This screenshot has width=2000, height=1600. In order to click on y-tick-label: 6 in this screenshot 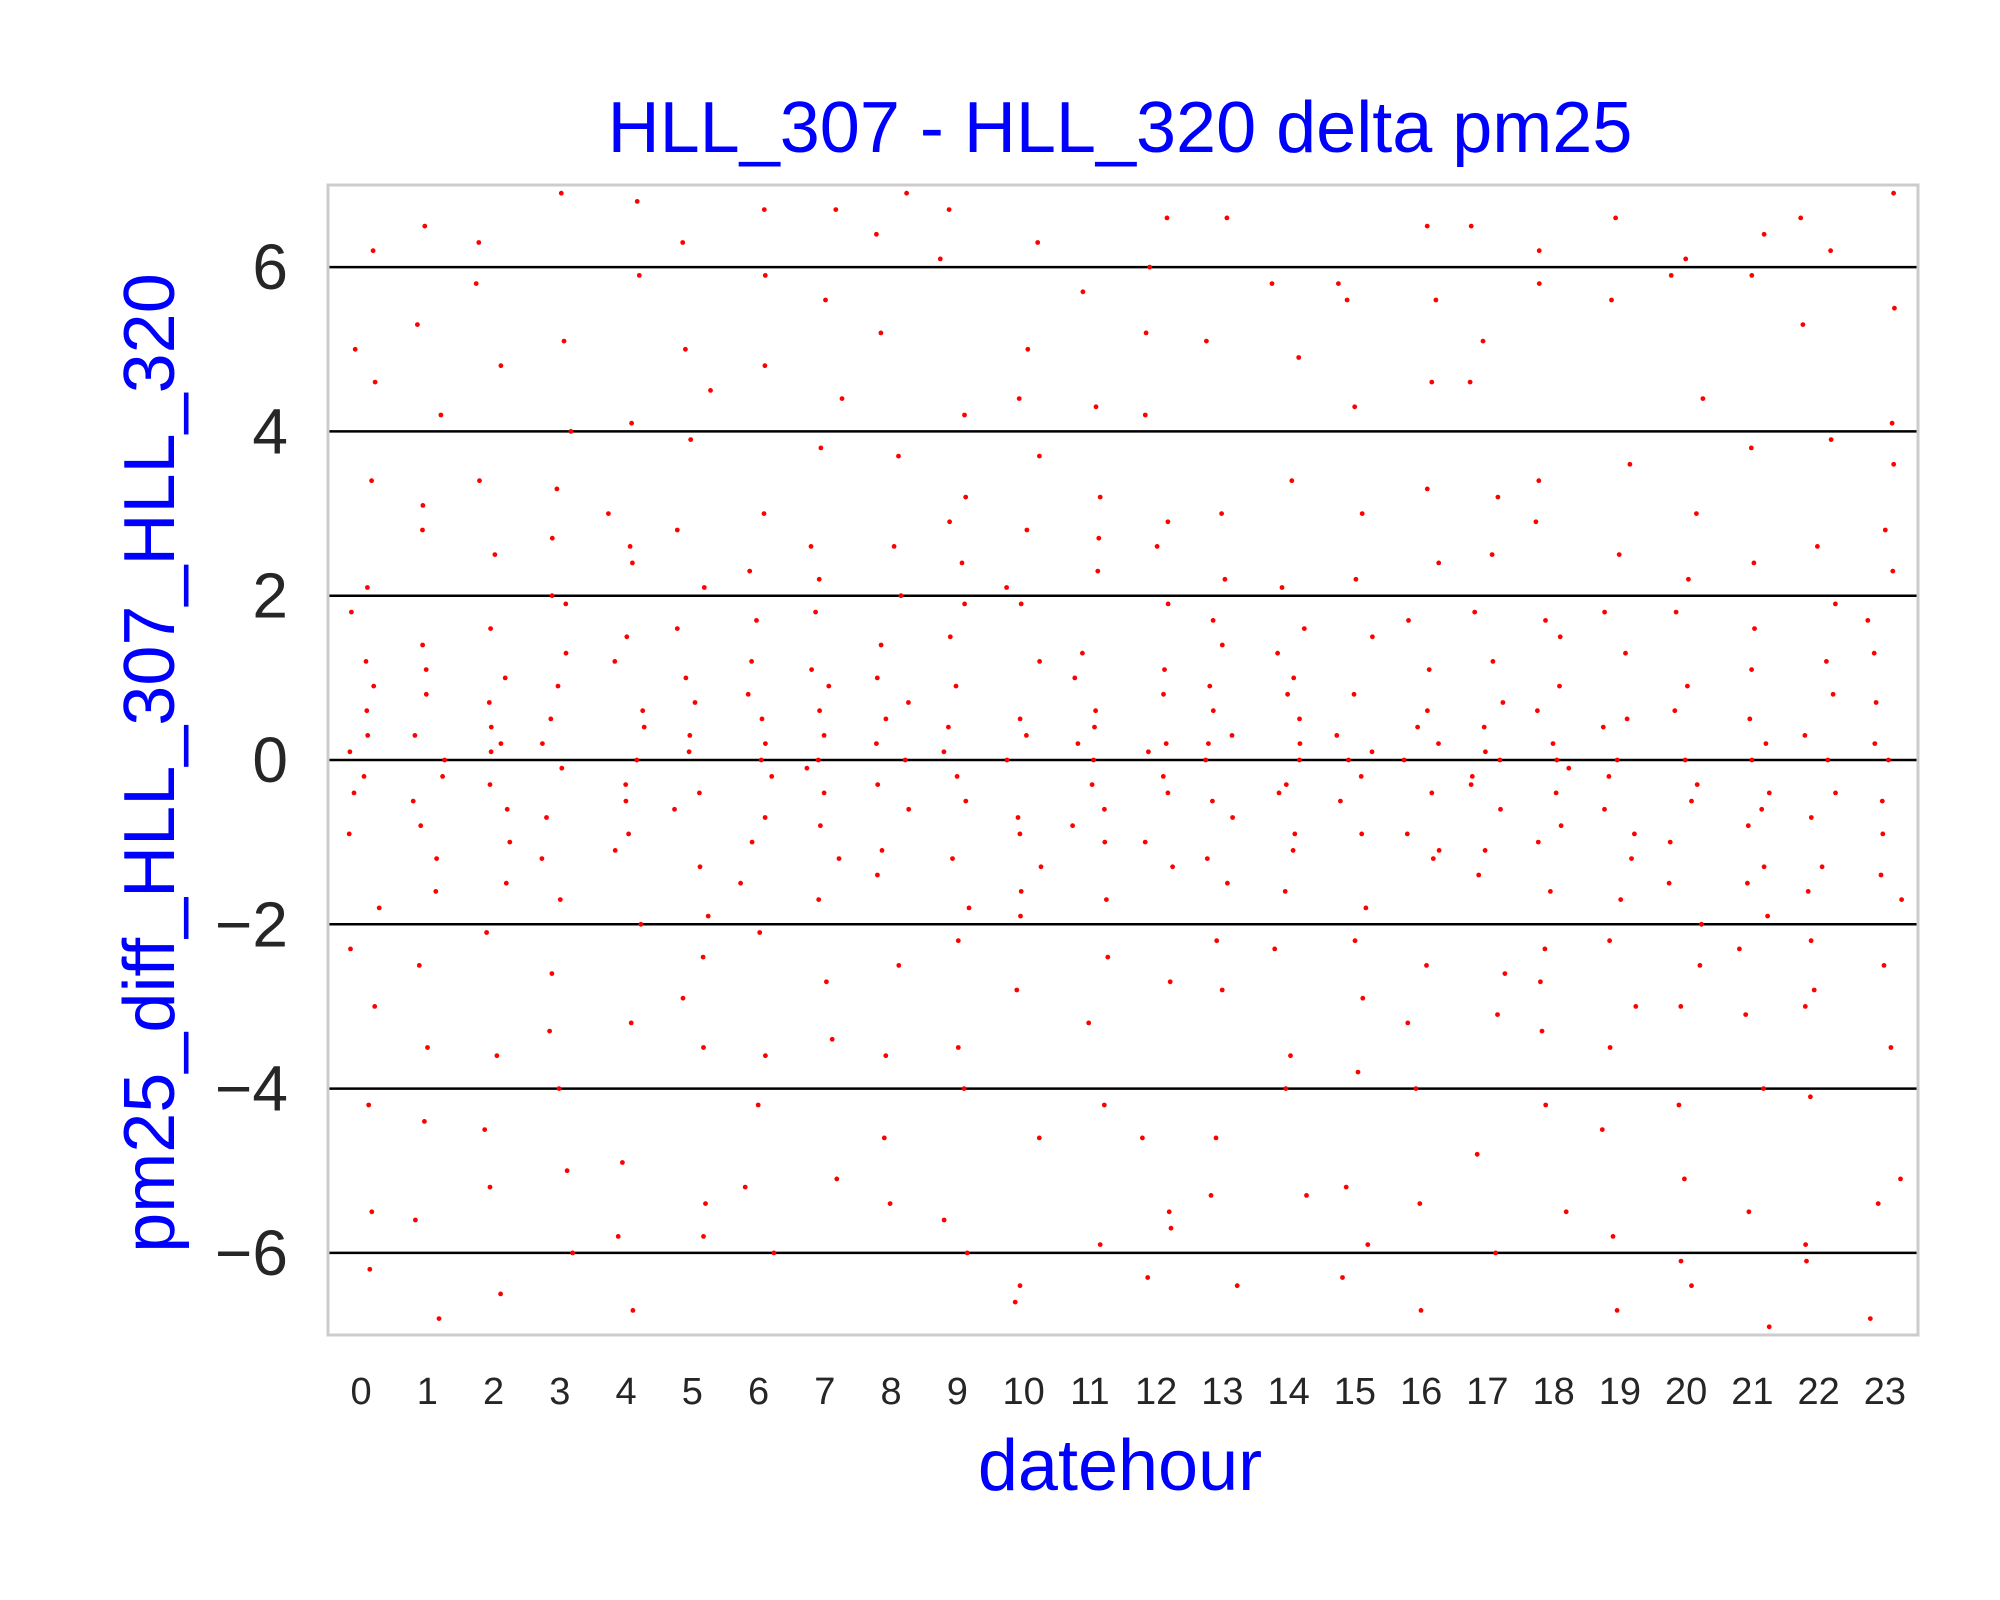, I will do `click(270, 267)`.